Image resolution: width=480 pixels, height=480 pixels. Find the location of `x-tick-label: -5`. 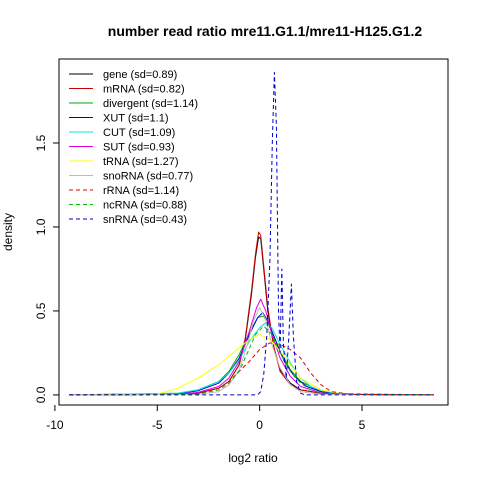

x-tick-label: -5 is located at coordinates (157, 425).